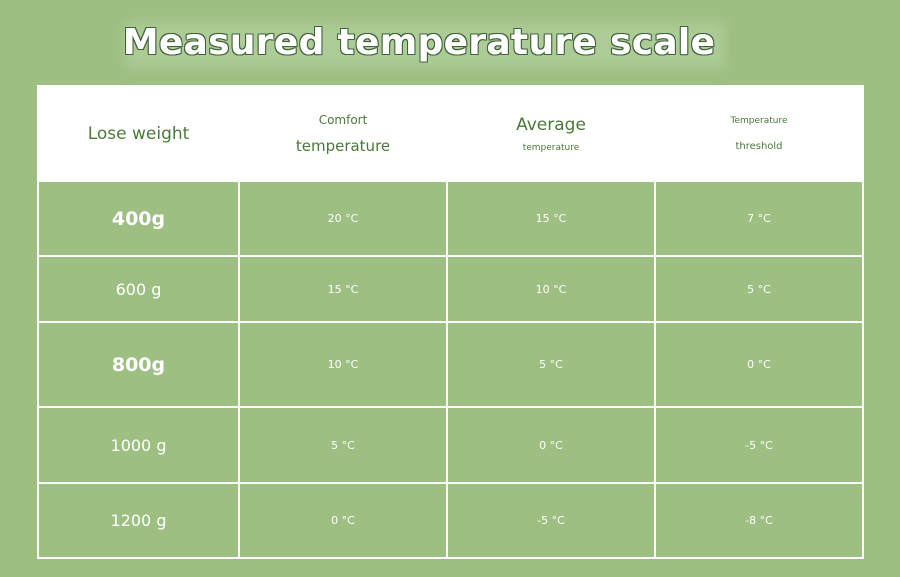 This screenshot has width=900, height=577. Describe the element at coordinates (759, 146) in the screenshot. I see `header-threshold-line2: threshold` at that location.